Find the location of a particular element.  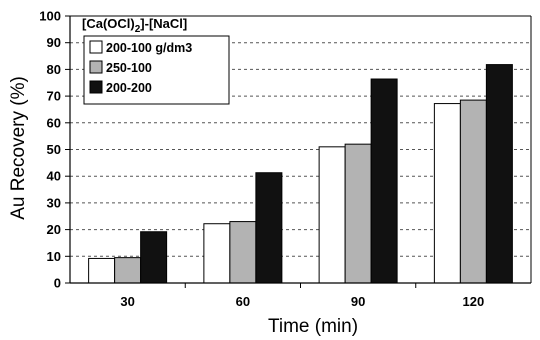

legend-label: 200-100 g/dm3 is located at coordinates (149, 48).